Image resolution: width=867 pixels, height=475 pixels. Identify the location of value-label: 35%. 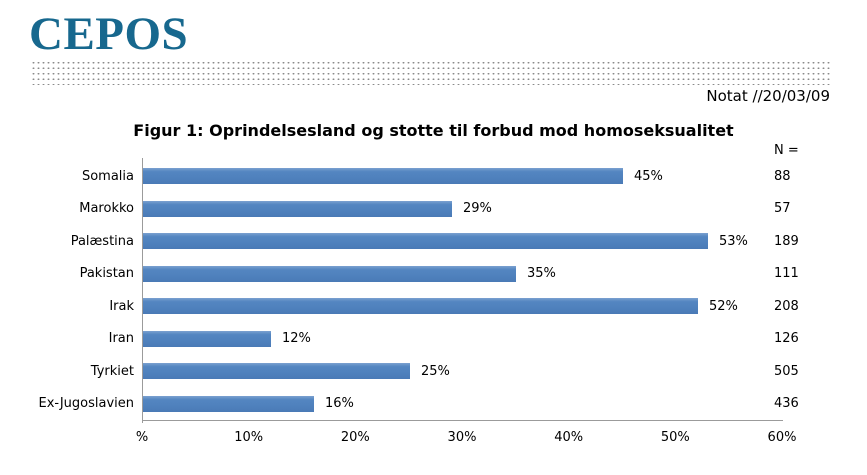
(541, 274).